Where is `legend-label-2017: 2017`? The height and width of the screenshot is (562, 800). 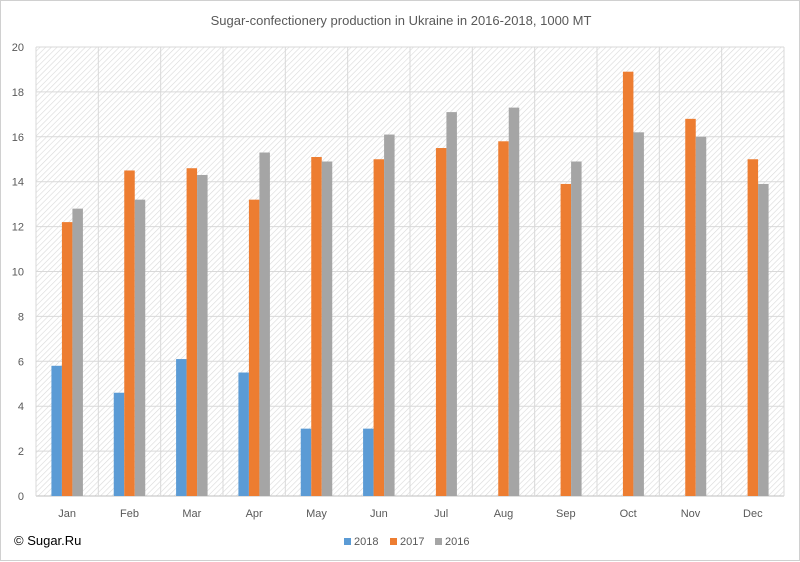
legend-label-2017: 2017 is located at coordinates (412, 542).